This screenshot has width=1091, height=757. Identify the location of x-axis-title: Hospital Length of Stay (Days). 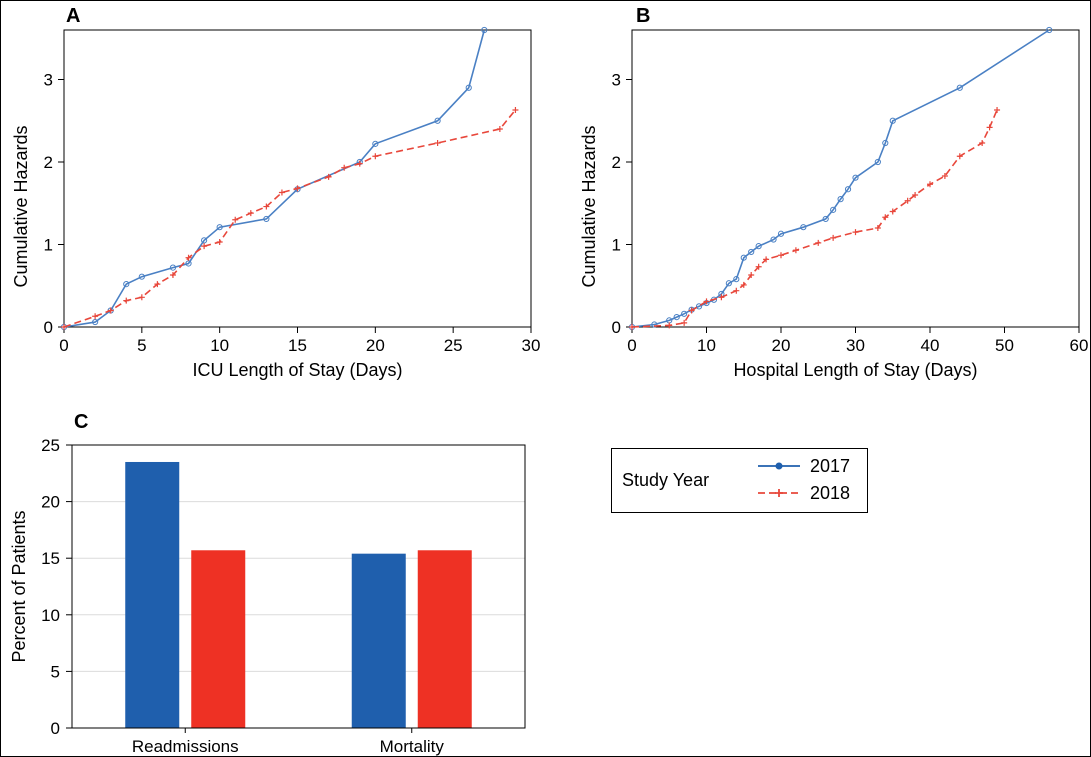
(855, 370).